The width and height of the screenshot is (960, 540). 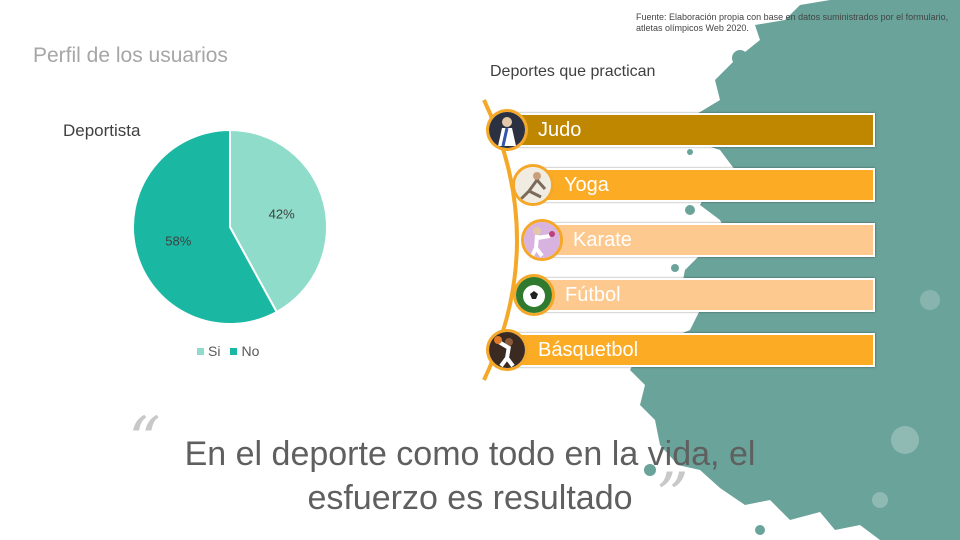 I want to click on judo-icon, so click(x=507, y=130).